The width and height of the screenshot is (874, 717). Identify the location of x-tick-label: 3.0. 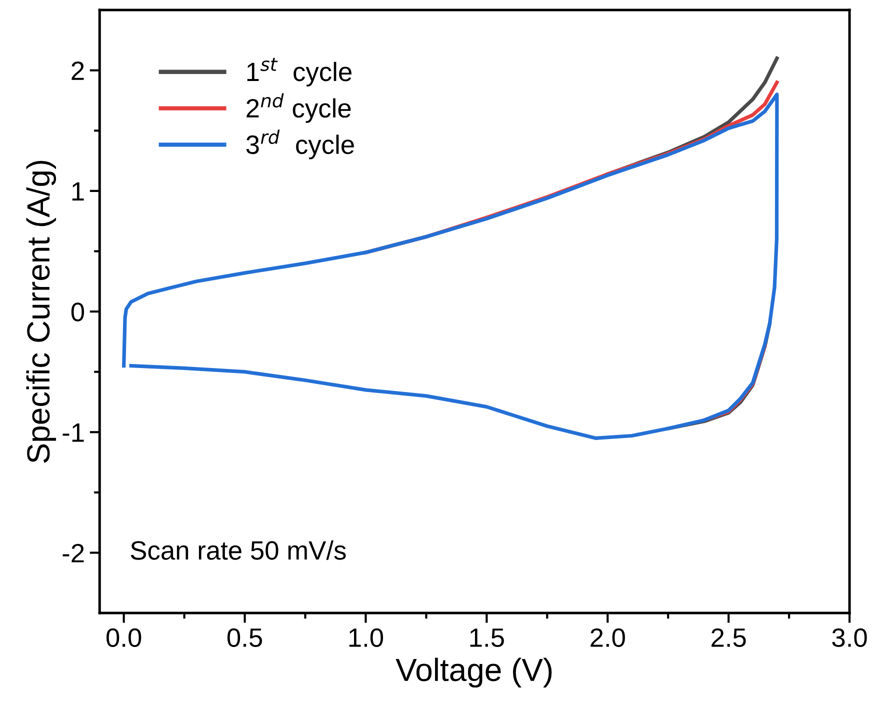
(849, 637).